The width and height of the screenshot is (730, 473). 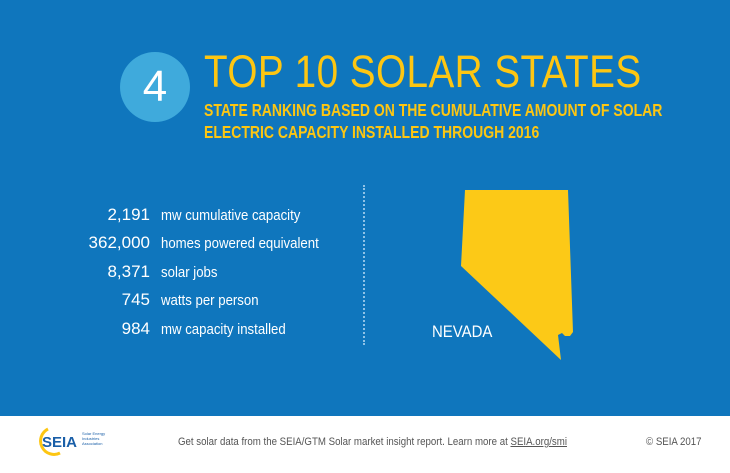 I want to click on svg-text: Solar Energy, so click(x=93, y=433).